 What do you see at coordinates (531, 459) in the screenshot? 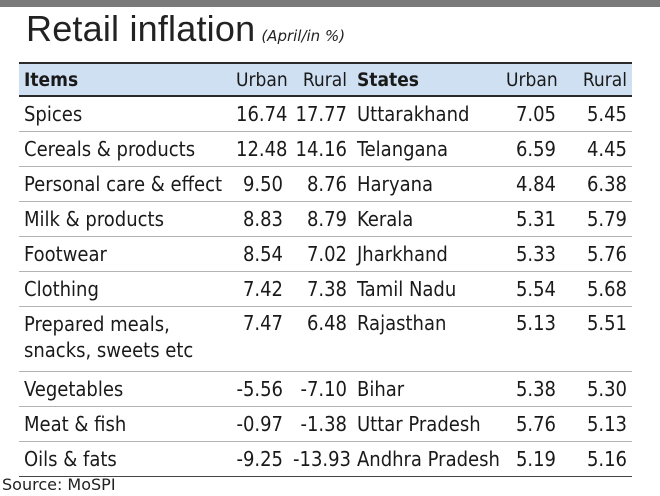
I see `state-urban-value: 5.19` at bounding box center [531, 459].